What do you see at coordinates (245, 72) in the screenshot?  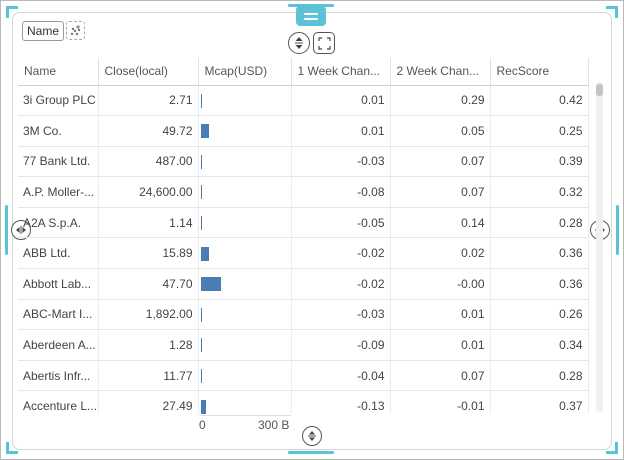 I see `column-header: Mcap(USD)` at bounding box center [245, 72].